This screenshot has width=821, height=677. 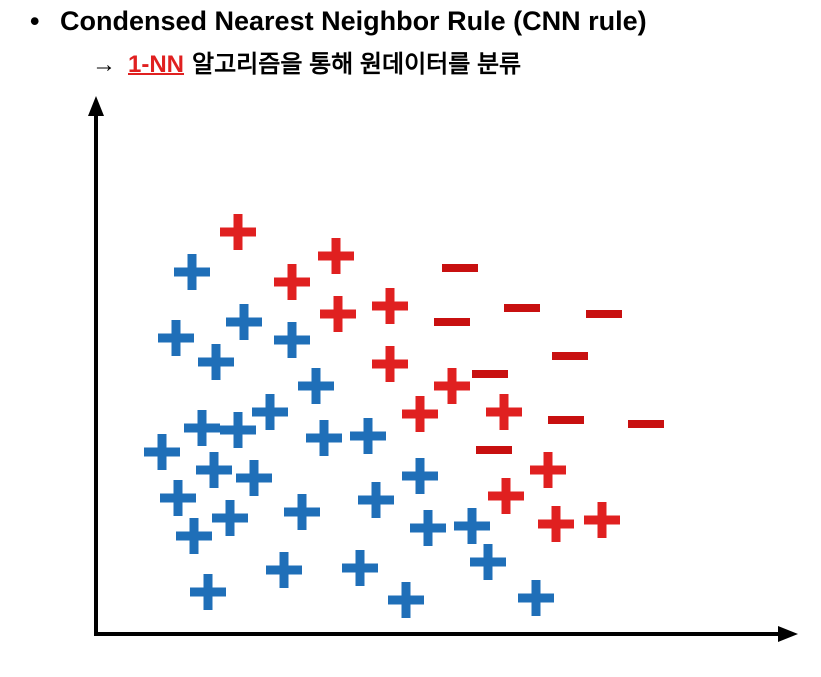 I want to click on y-axis-arrowhead, so click(x=96, y=106).